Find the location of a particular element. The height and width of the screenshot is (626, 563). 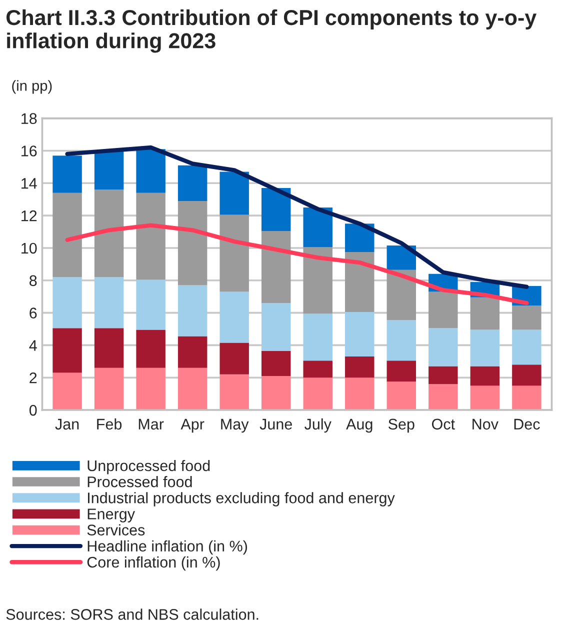

y-tick-label: 10 is located at coordinates (29, 248).